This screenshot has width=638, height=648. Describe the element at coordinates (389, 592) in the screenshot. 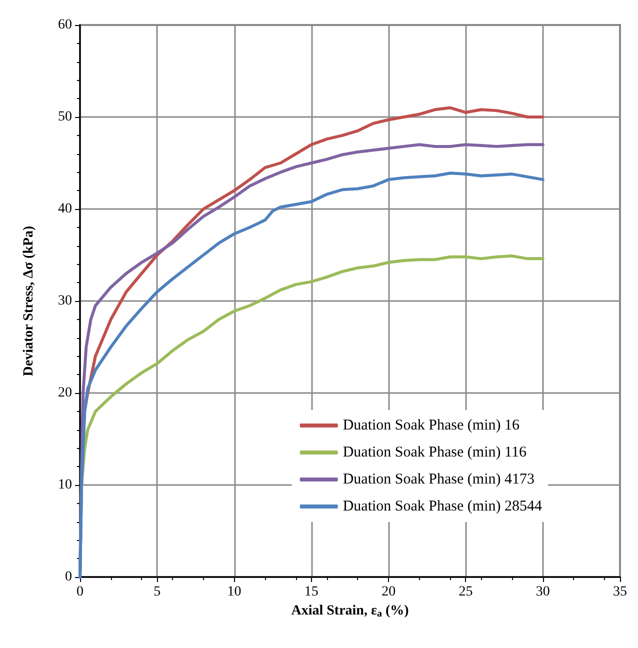

I see `x-tick-label: 20` at that location.